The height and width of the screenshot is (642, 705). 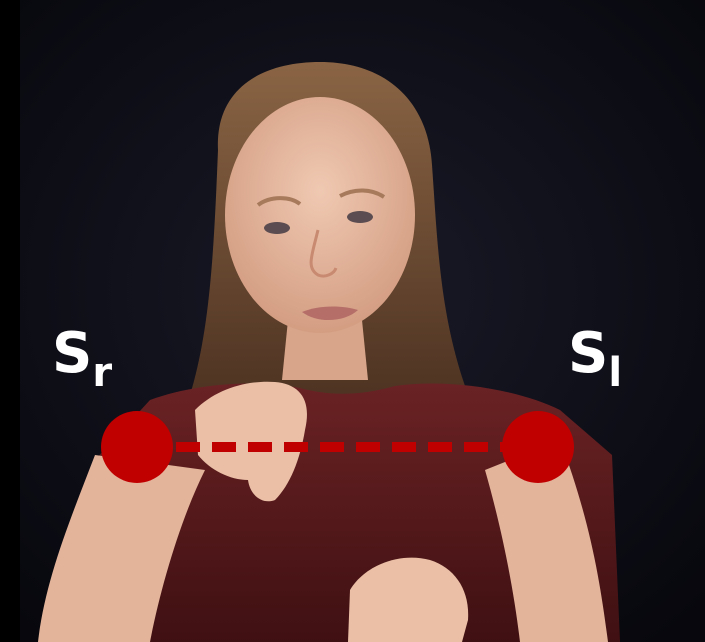 I want to click on label-s-l: Sl, so click(x=595, y=361).